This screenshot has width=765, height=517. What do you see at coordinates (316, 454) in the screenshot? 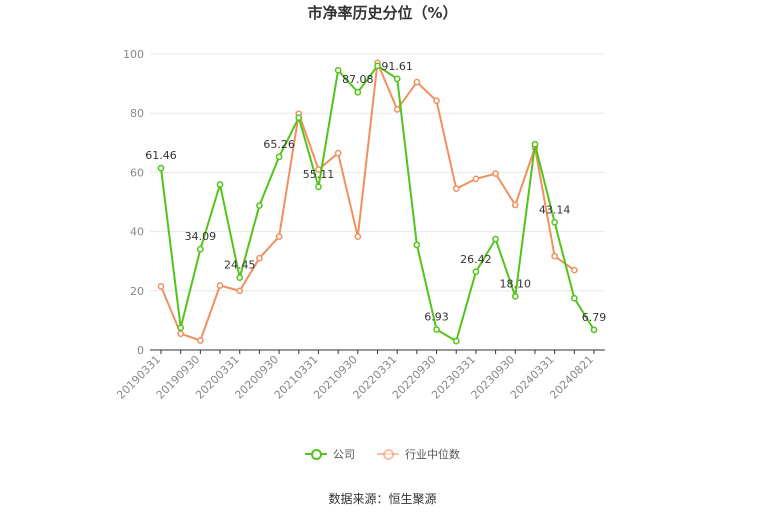
I see `legend-company-swatch-icon` at bounding box center [316, 454].